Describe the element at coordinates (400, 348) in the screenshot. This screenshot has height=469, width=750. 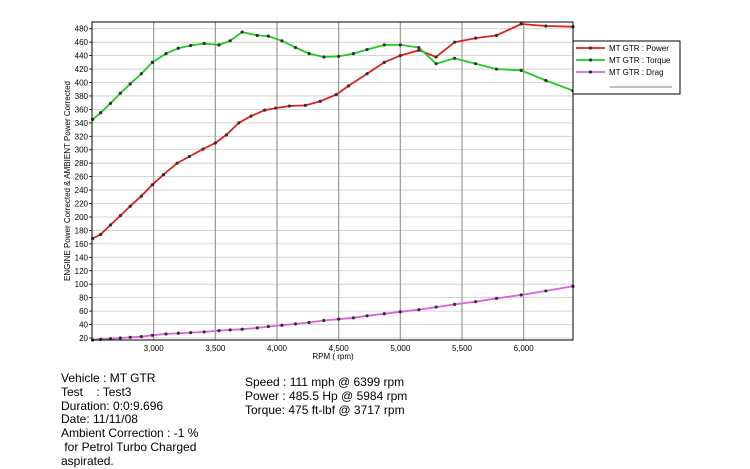
I see `x-tick-label: 5,000` at that location.